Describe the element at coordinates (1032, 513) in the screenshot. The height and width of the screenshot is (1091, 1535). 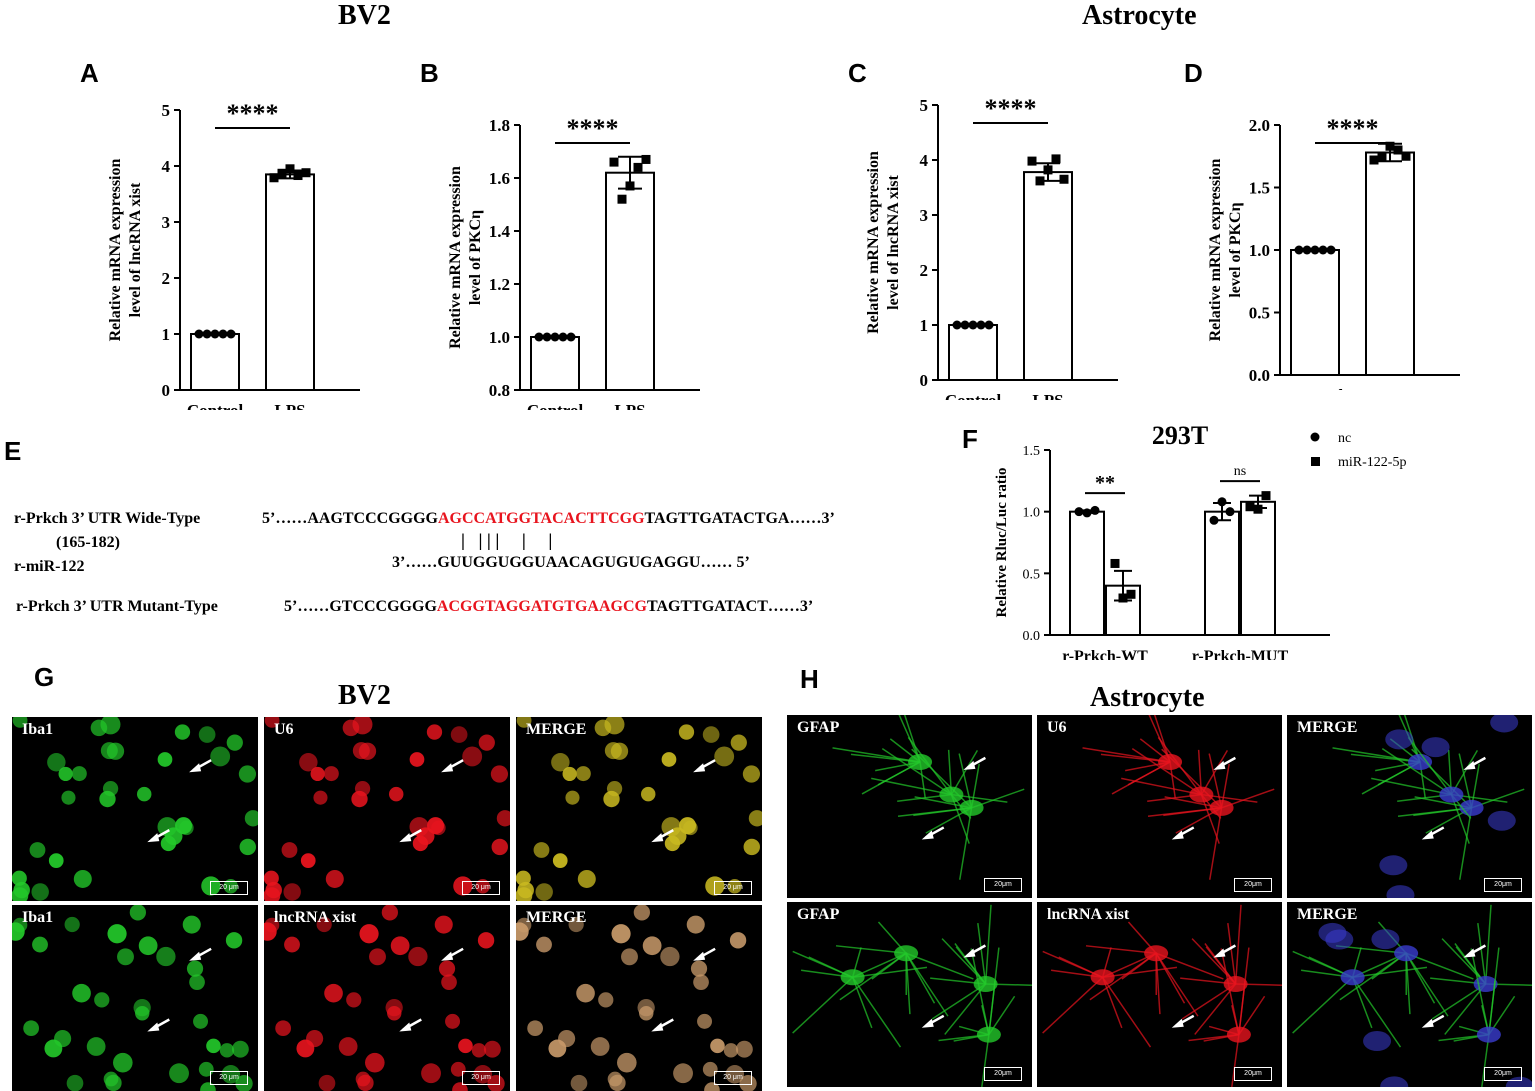
I see `y-tick-label: 1.0` at that location.